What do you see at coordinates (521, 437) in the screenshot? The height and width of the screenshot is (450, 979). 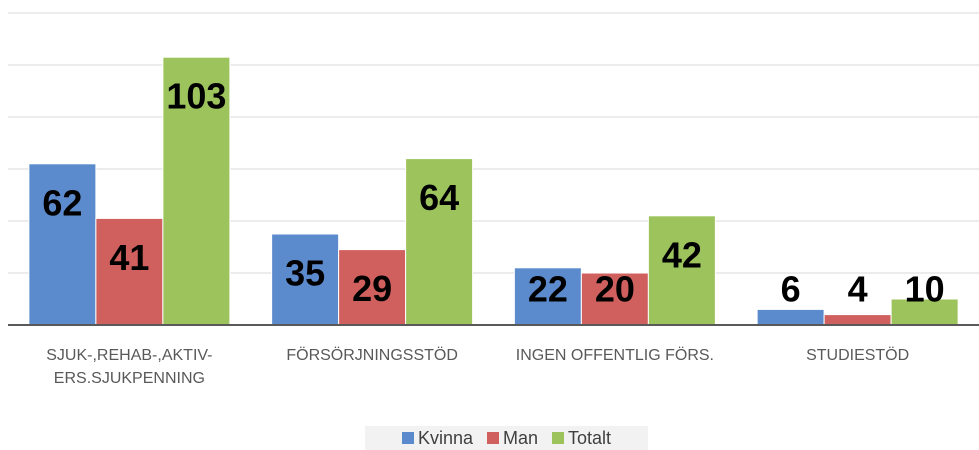 I see `legend-label: Man` at bounding box center [521, 437].